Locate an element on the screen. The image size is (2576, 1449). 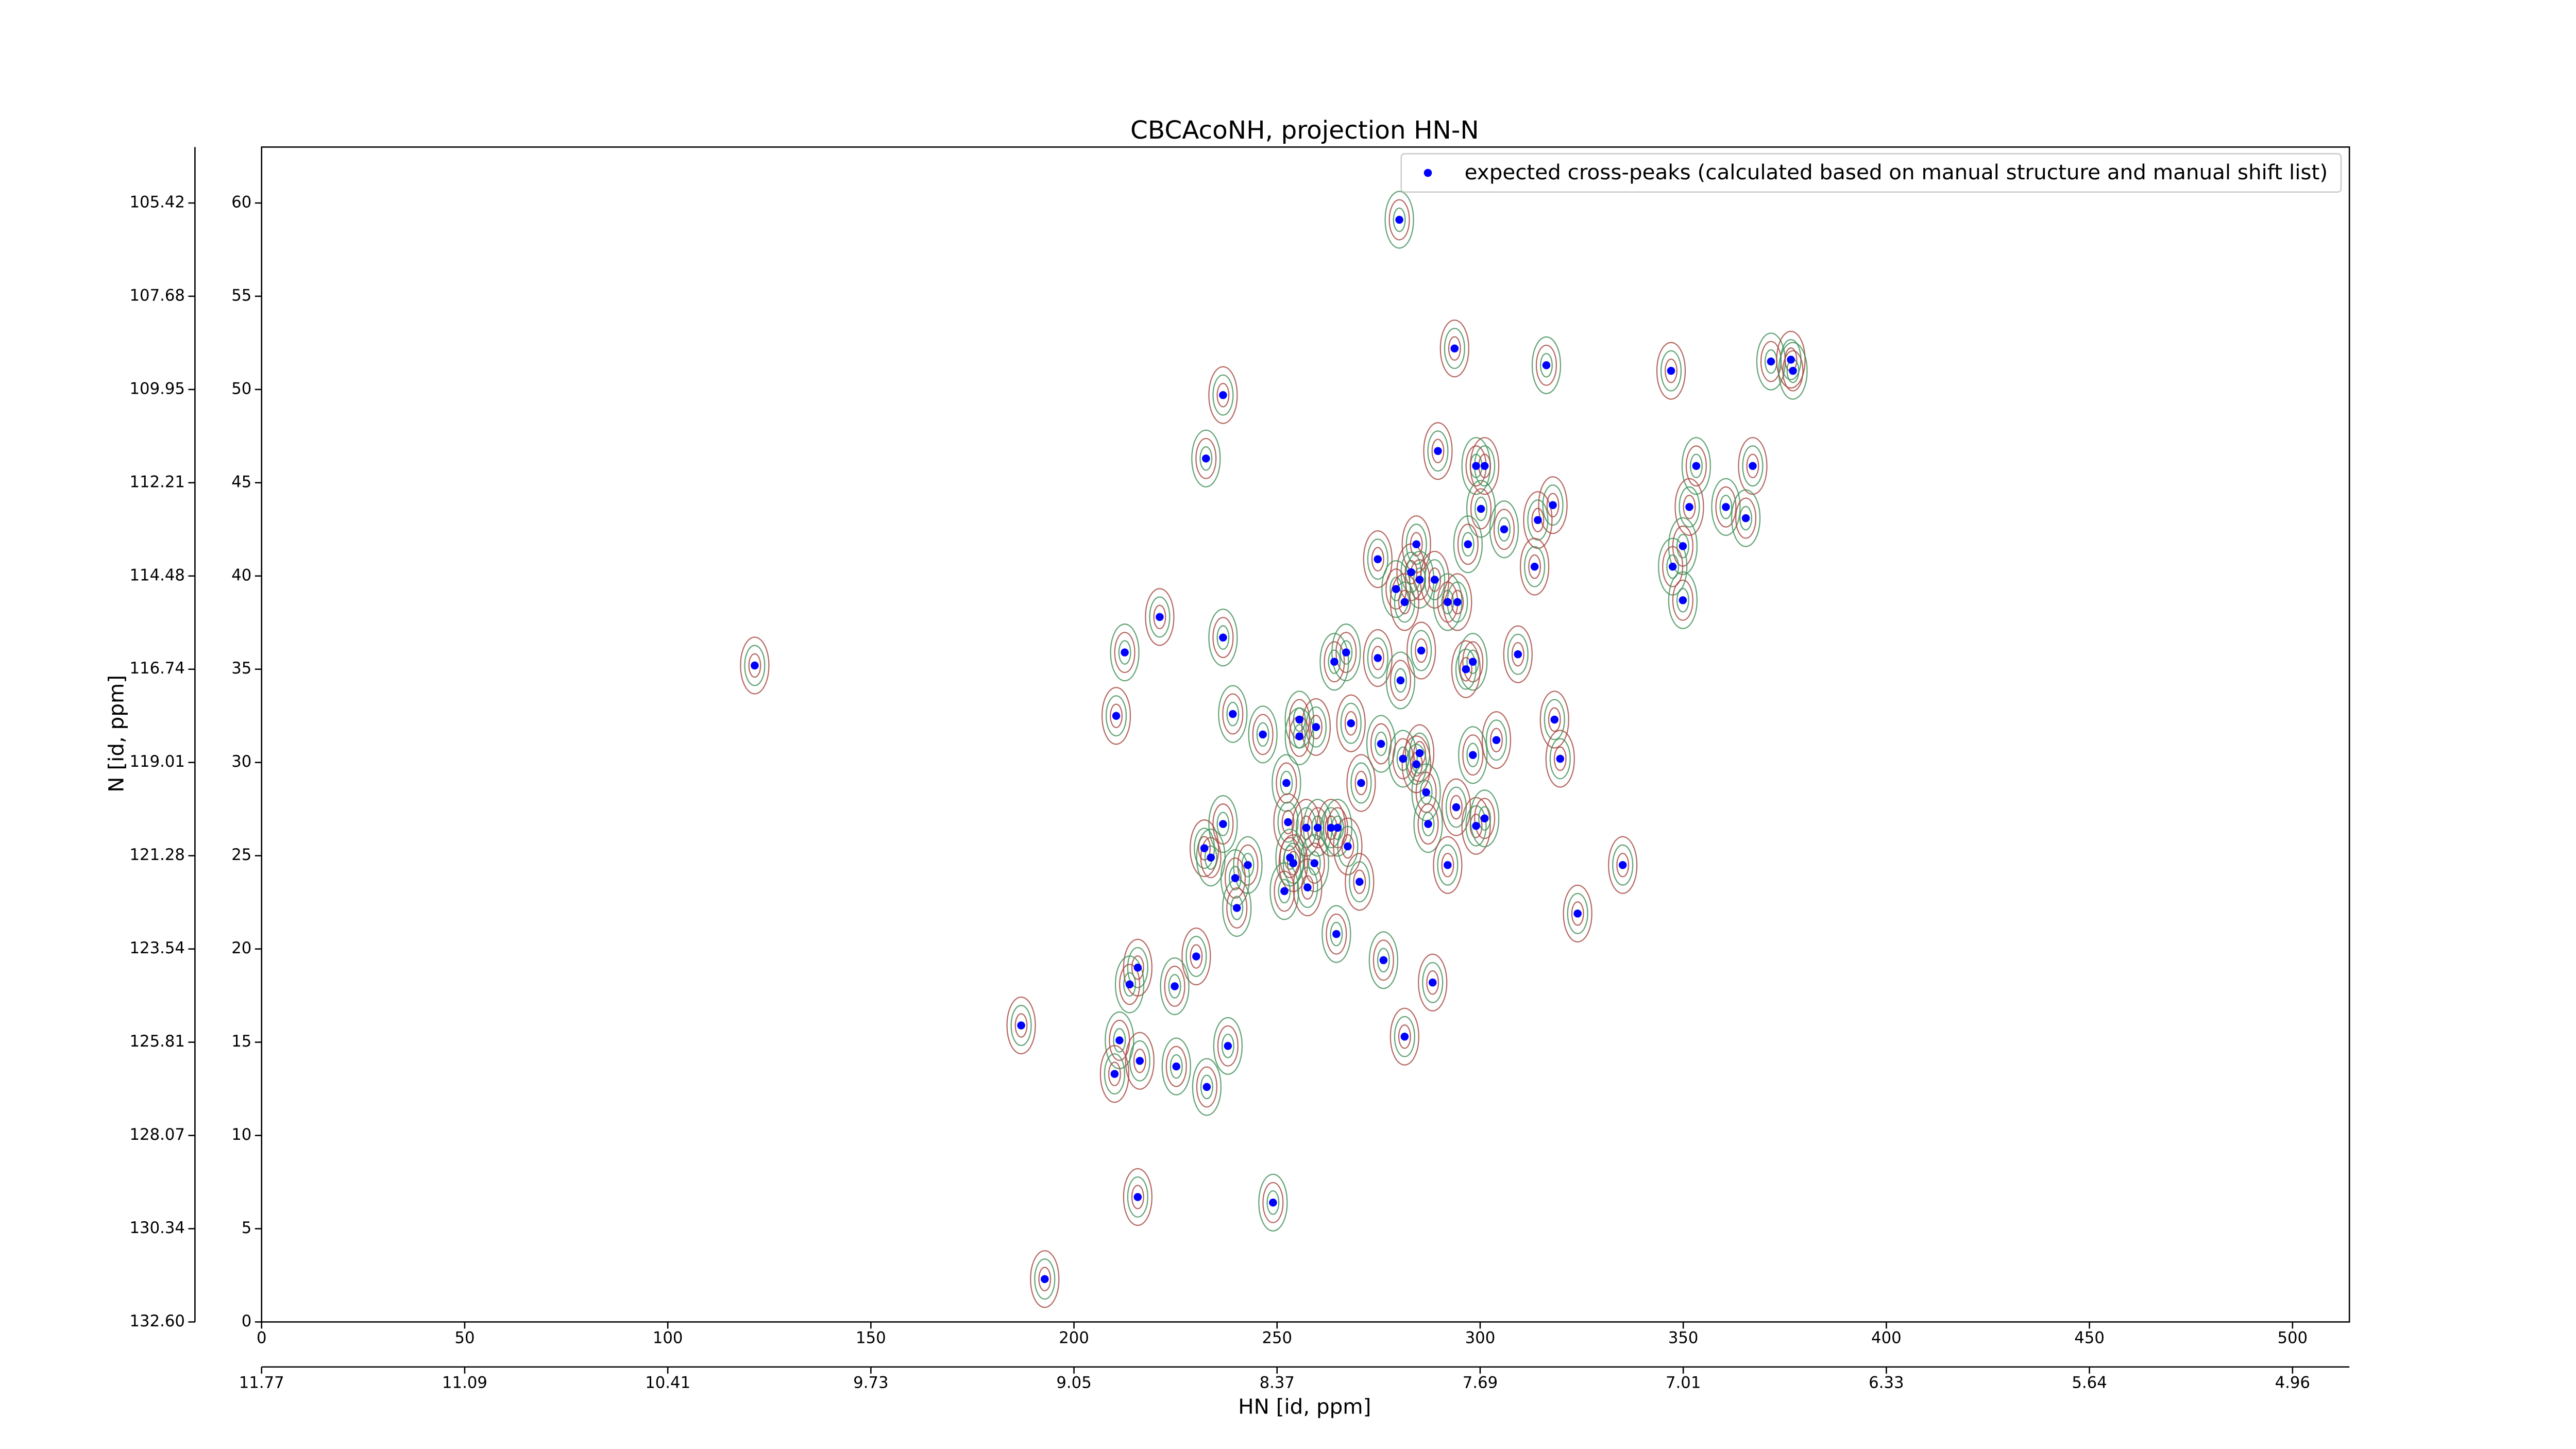
x-tick-label: 300 is located at coordinates (1480, 1337).